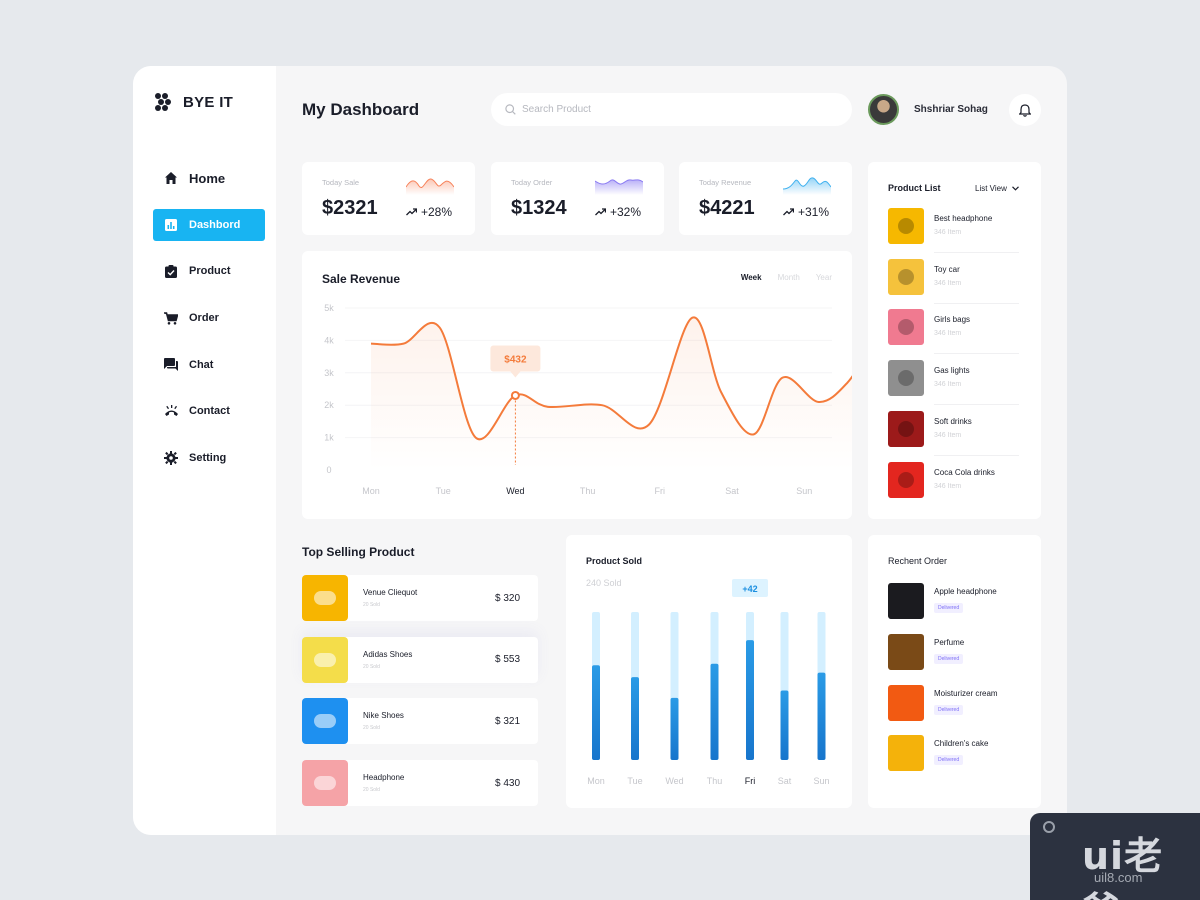 This screenshot has height=900, width=1200. Describe the element at coordinates (1123, 867) in the screenshot. I see `watermark-logo: ui老爸` at that location.